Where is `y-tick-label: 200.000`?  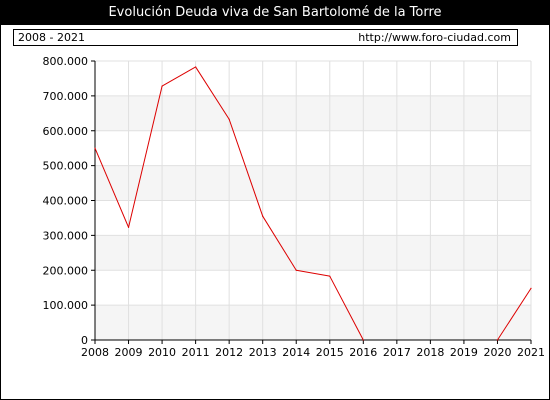 y-tick-label: 200.000 is located at coordinates (66, 270).